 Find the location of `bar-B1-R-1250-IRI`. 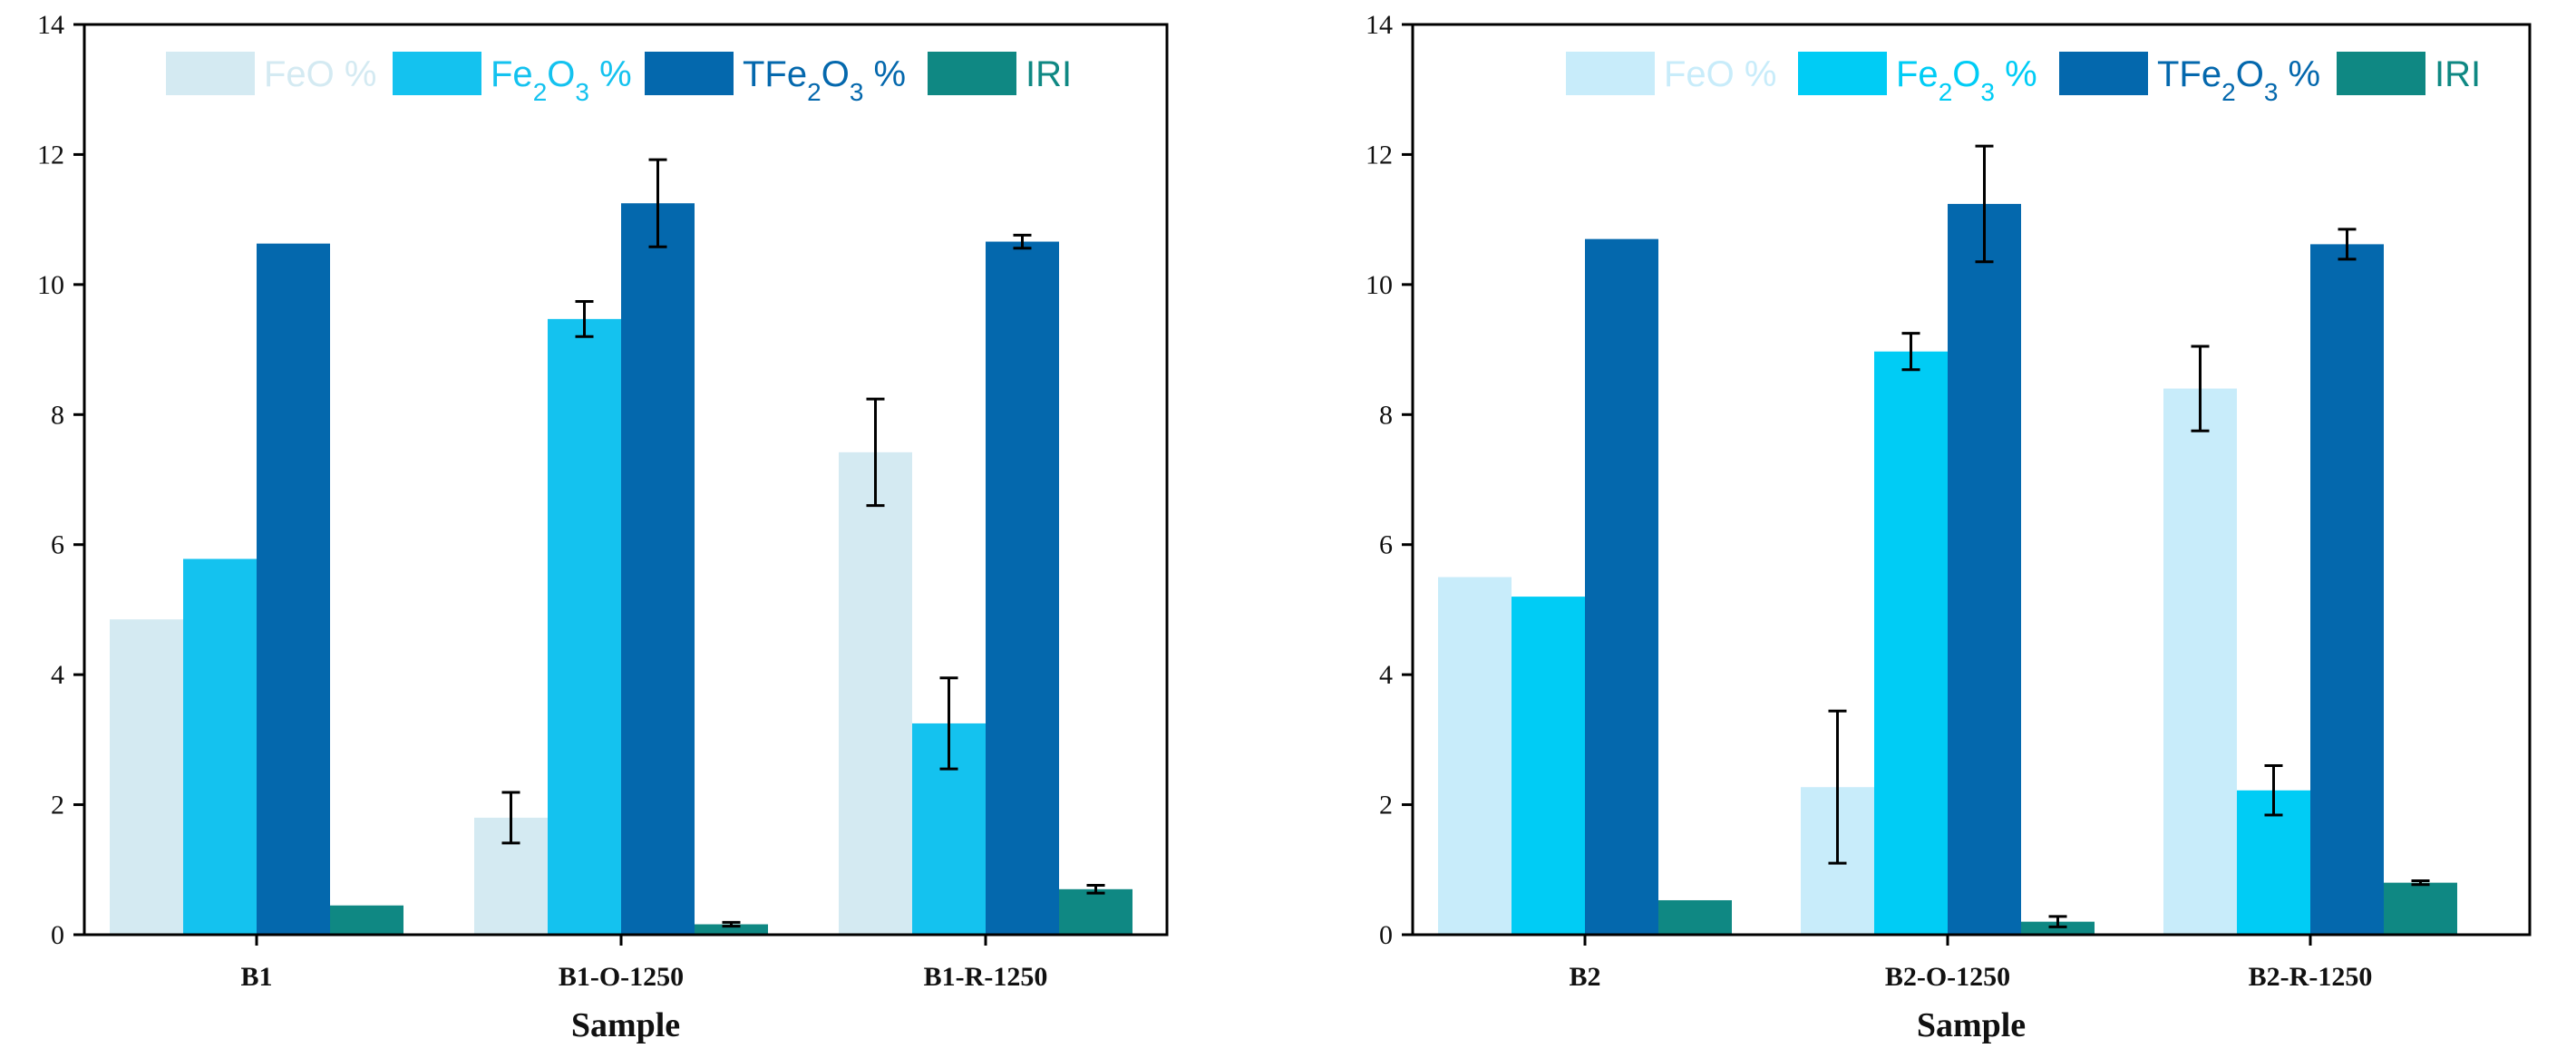

bar-B1-R-1250-IRI is located at coordinates (1095, 911).